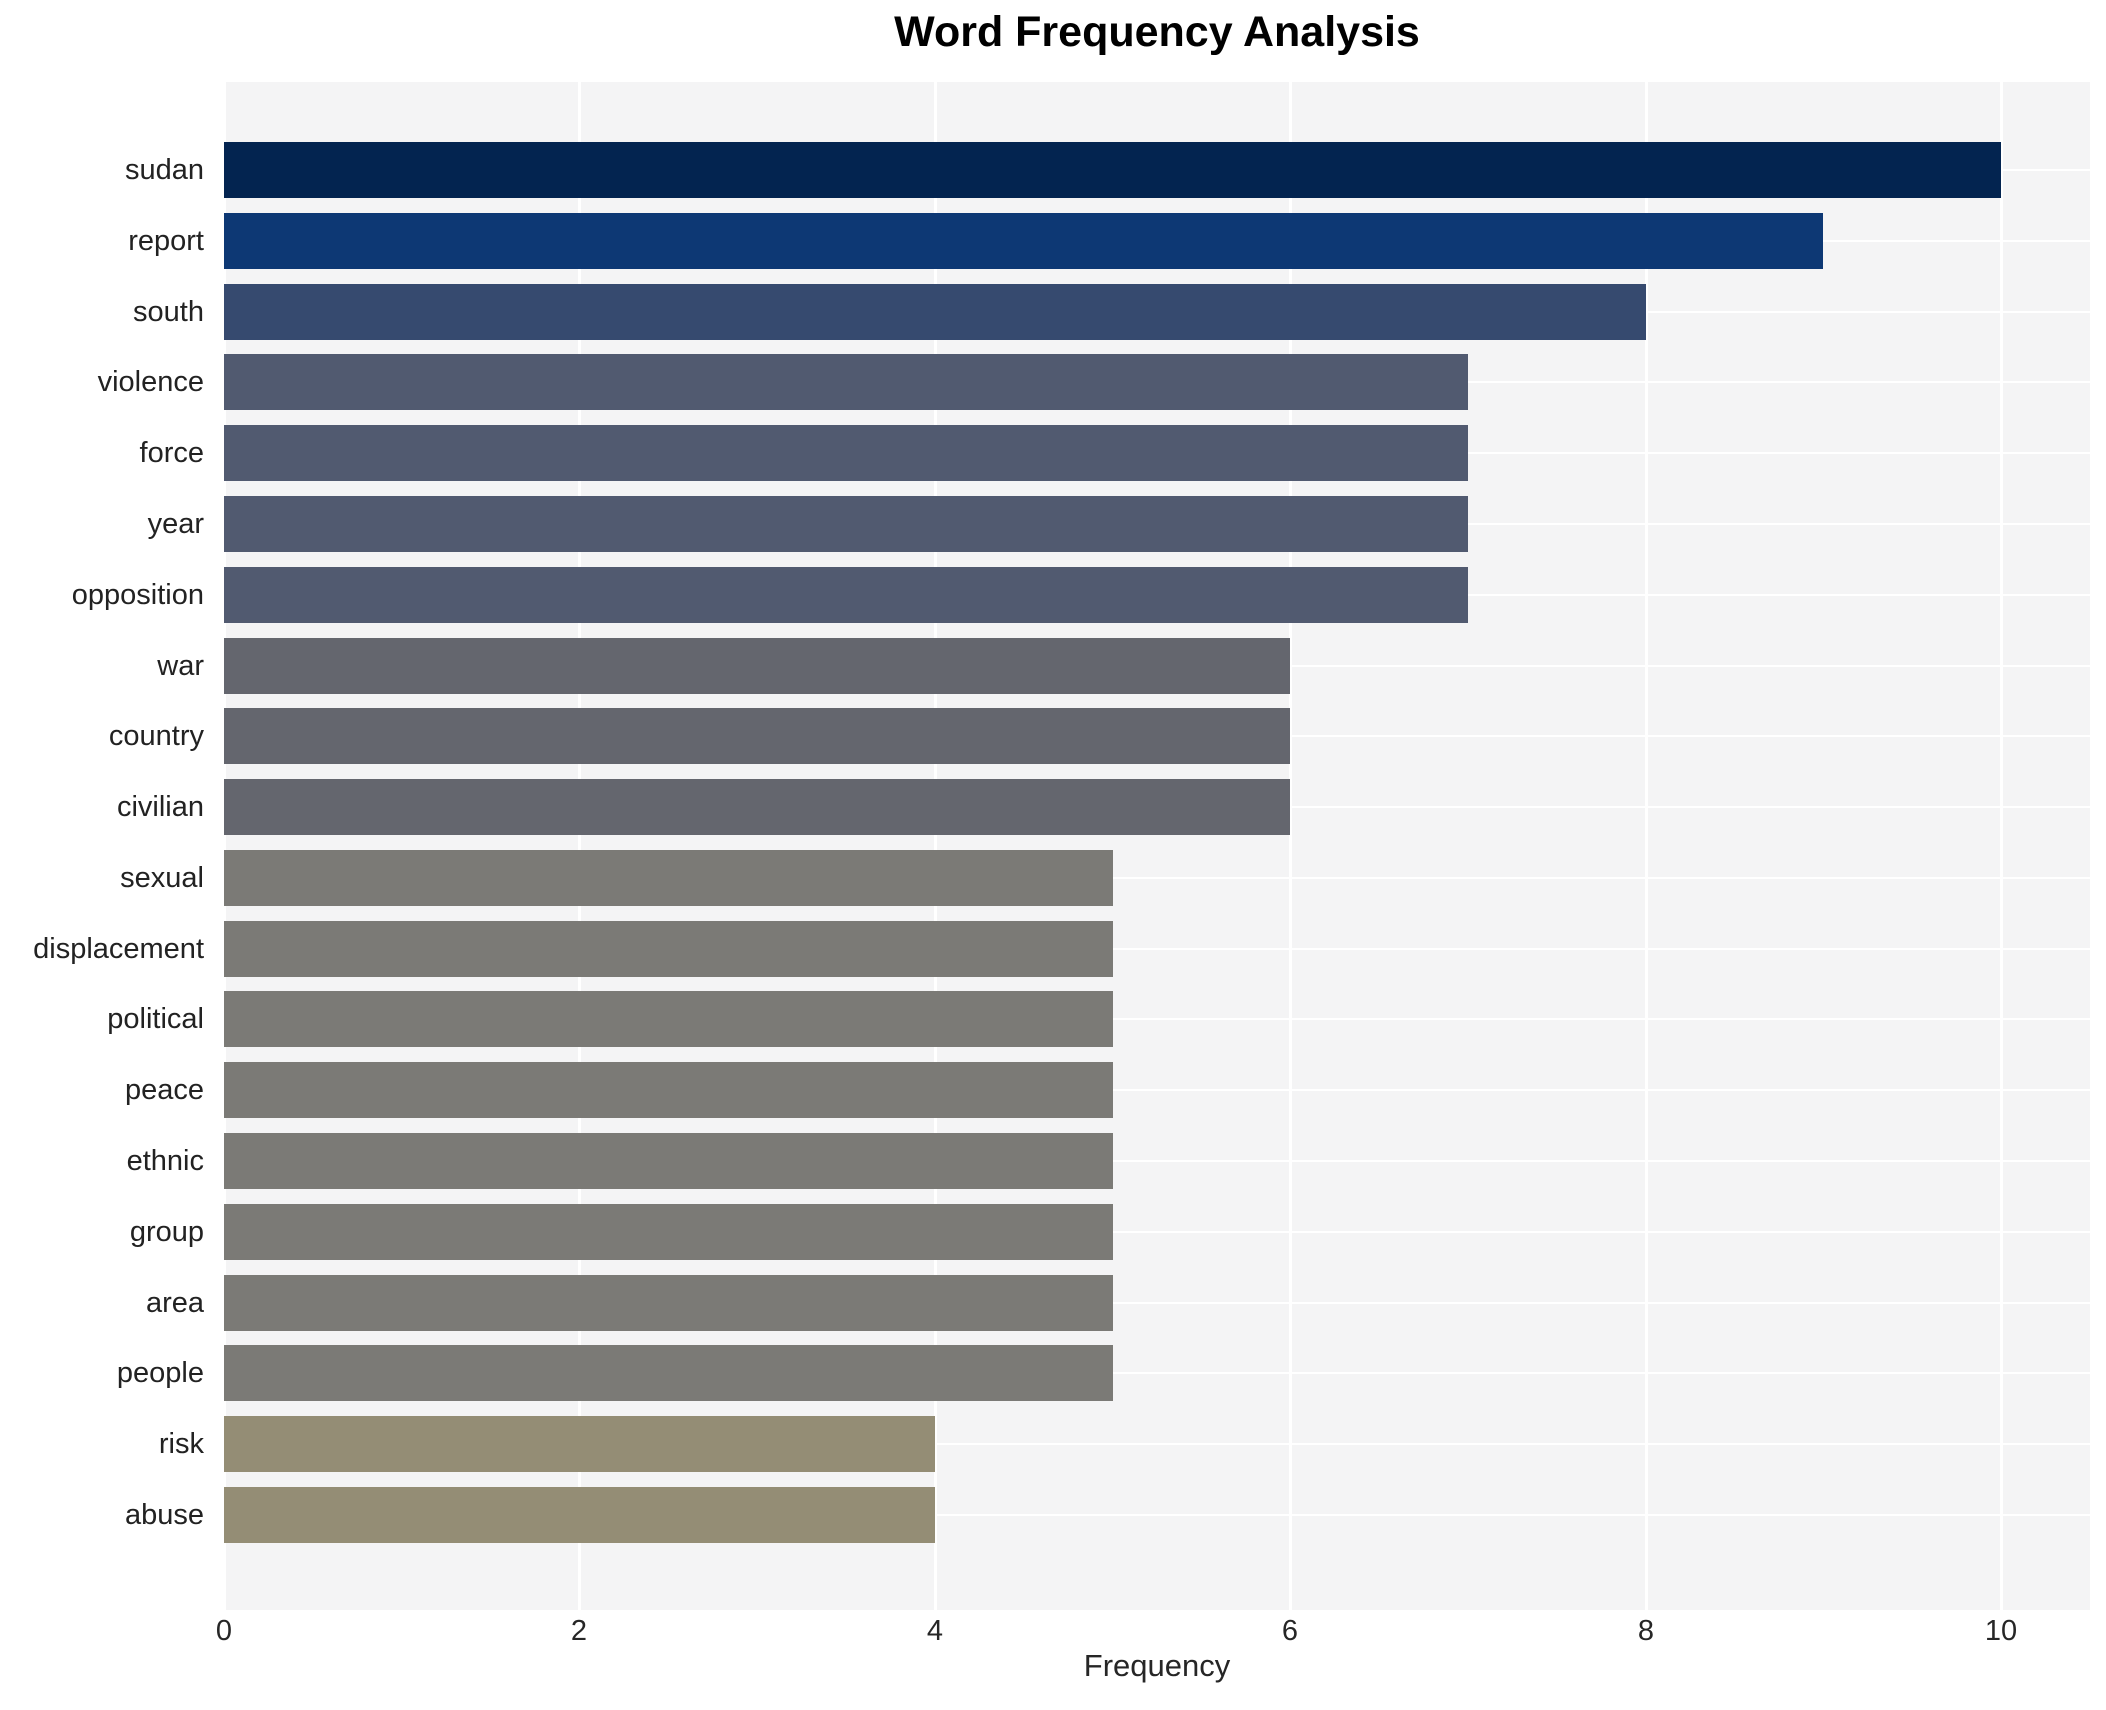 This screenshot has height=1710, width=2106. I want to click on bar-war, so click(757, 666).